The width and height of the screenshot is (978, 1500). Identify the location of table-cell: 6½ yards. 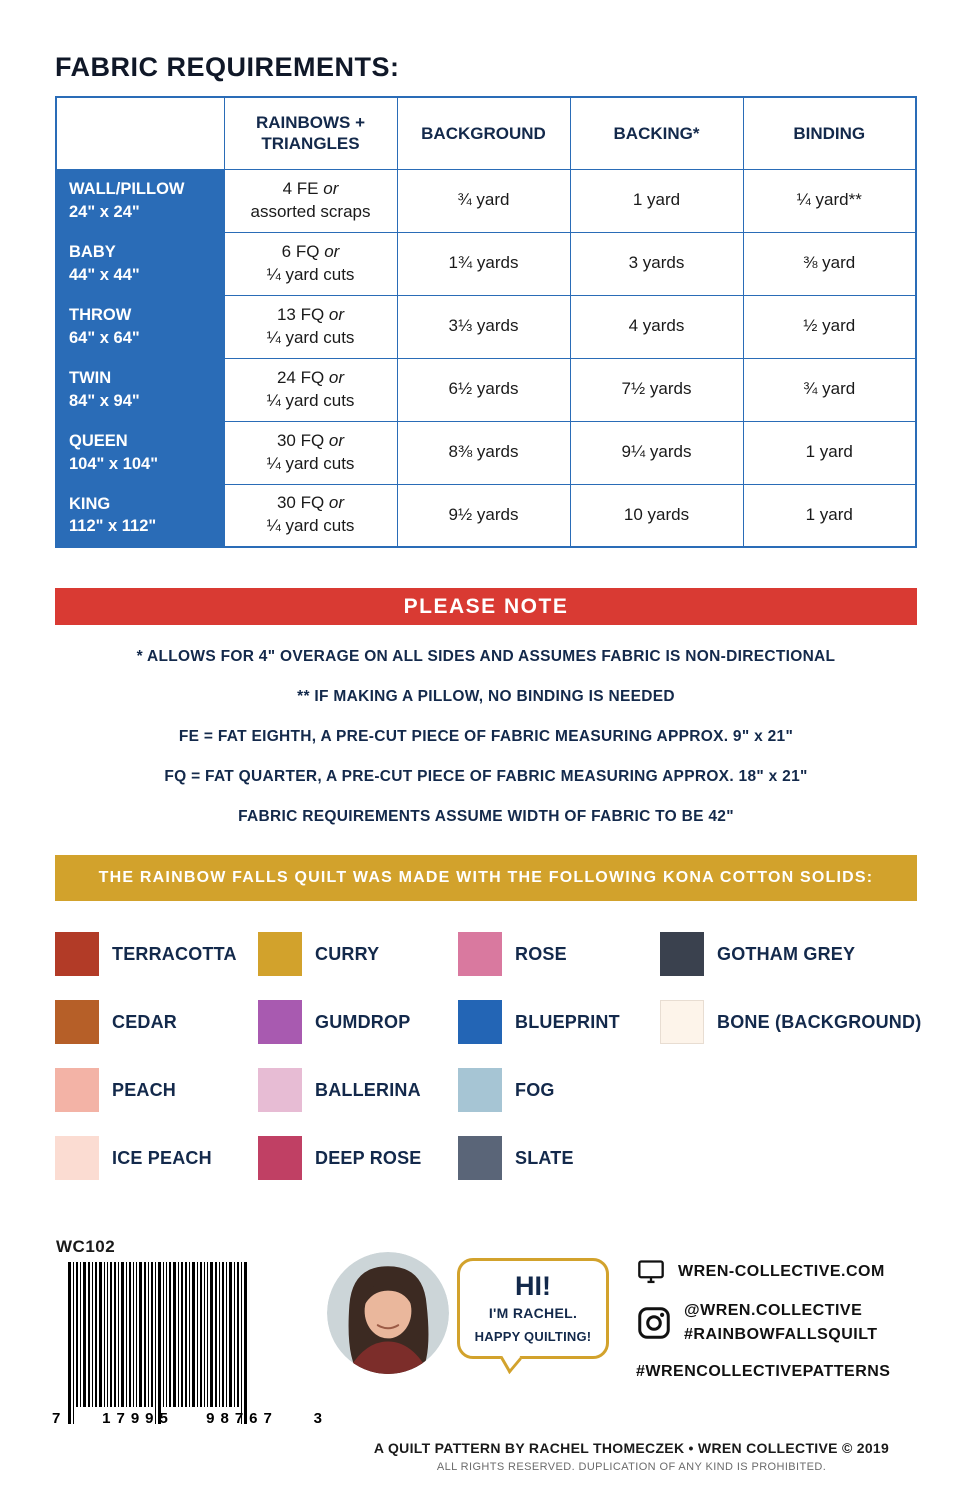
(483, 389).